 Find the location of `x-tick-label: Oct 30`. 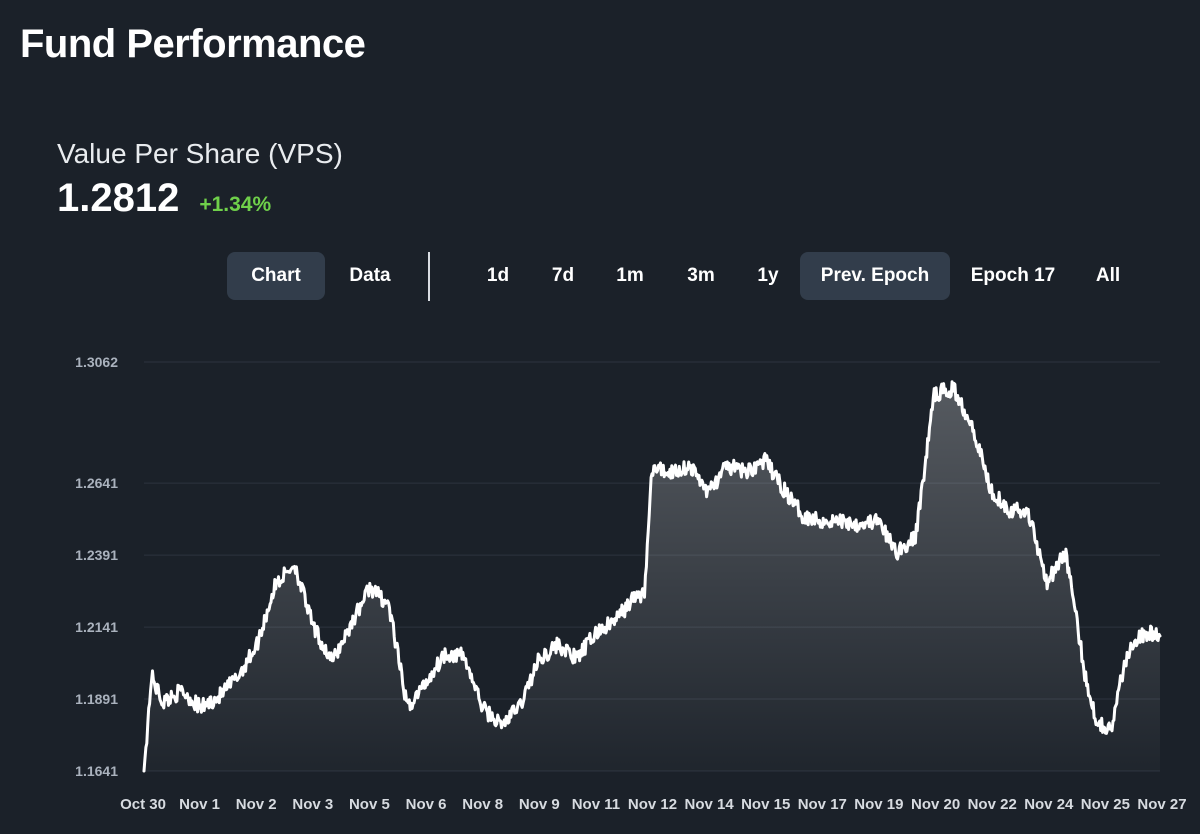

x-tick-label: Oct 30 is located at coordinates (143, 804).